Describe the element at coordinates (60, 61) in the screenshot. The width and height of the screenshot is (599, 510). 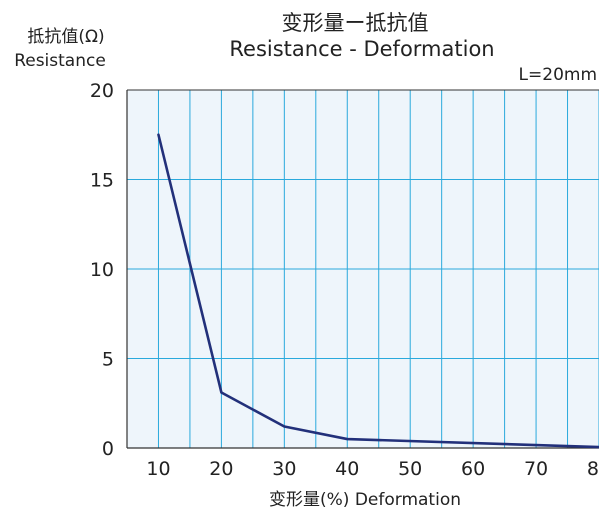
I see `y-axis-label-line2: Resistance` at that location.